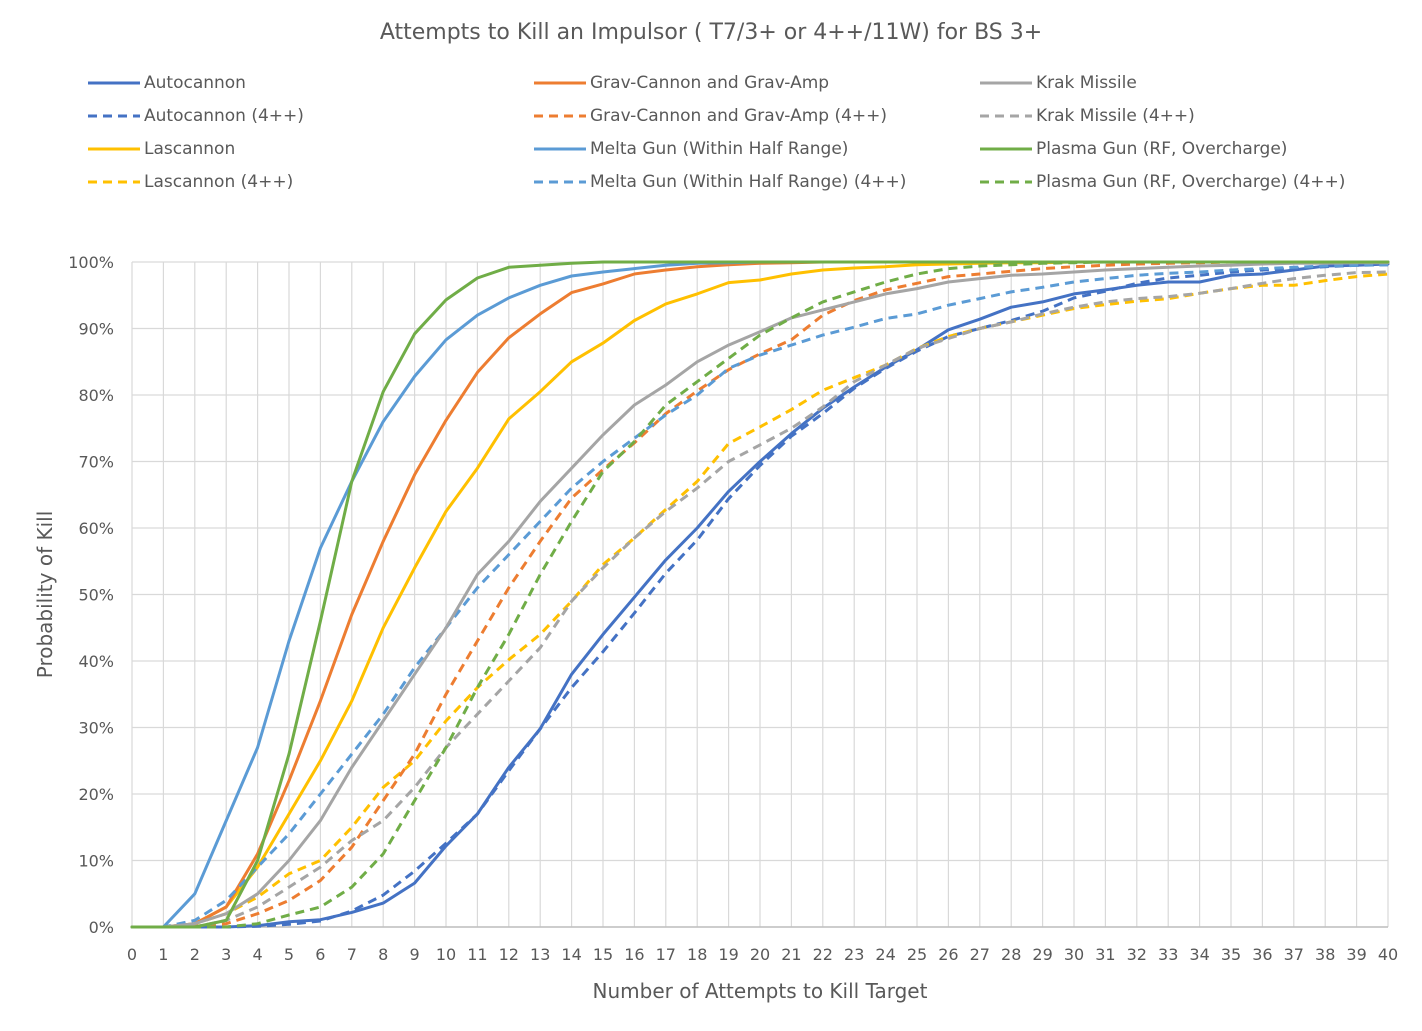 This screenshot has width=1422, height=1031. Describe the element at coordinates (96, 462) in the screenshot. I see `y-tick-label: 70%` at that location.